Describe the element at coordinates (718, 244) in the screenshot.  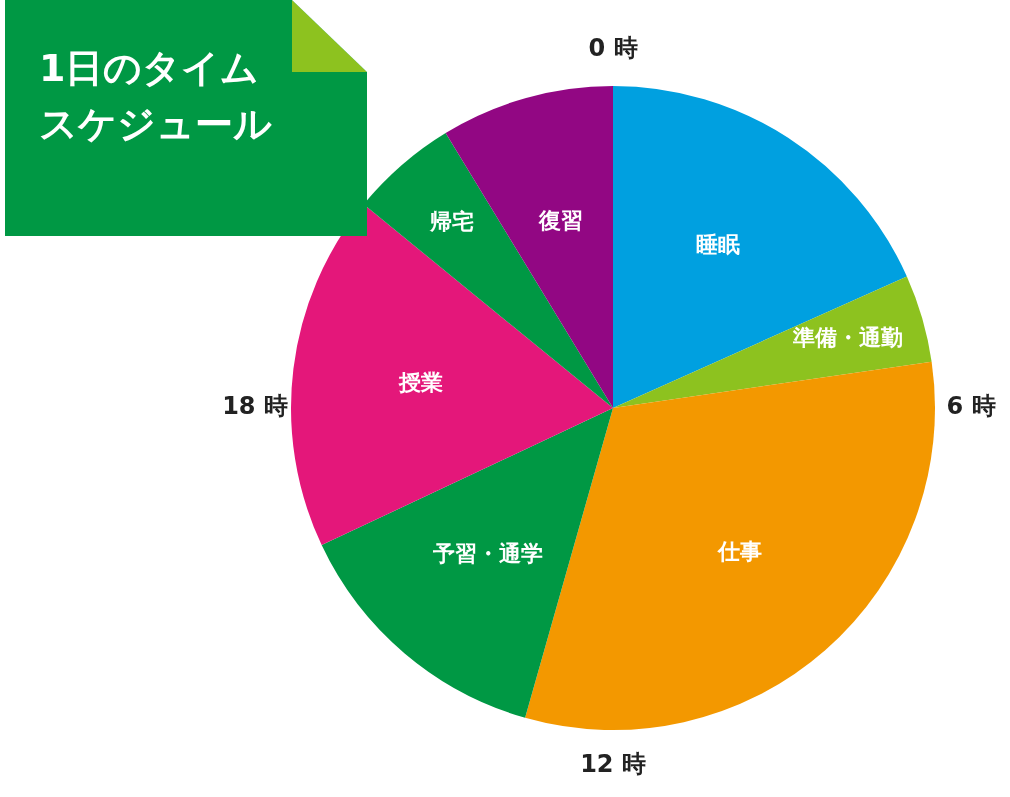
I see `slice-label: 睡眠` at that location.